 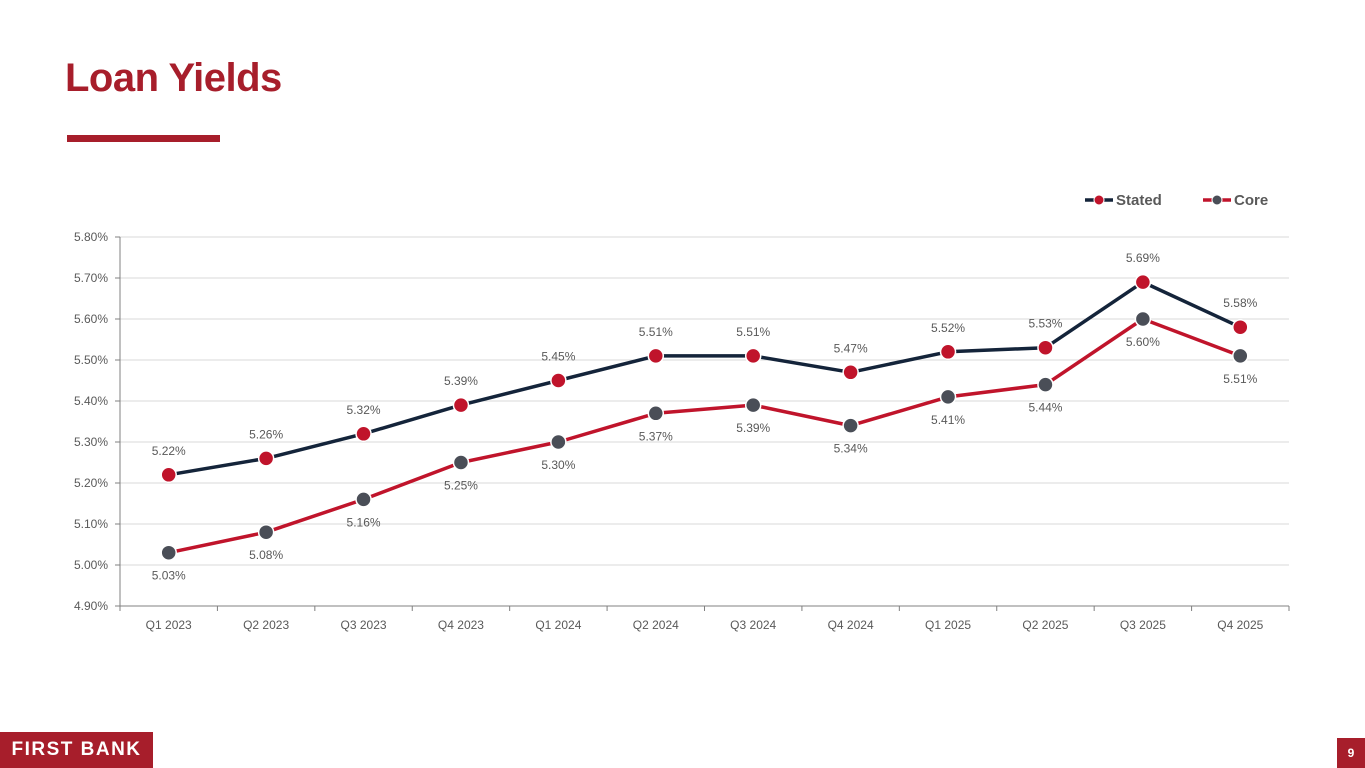 What do you see at coordinates (364, 410) in the screenshot?
I see `data-label-stated: 5.32%` at bounding box center [364, 410].